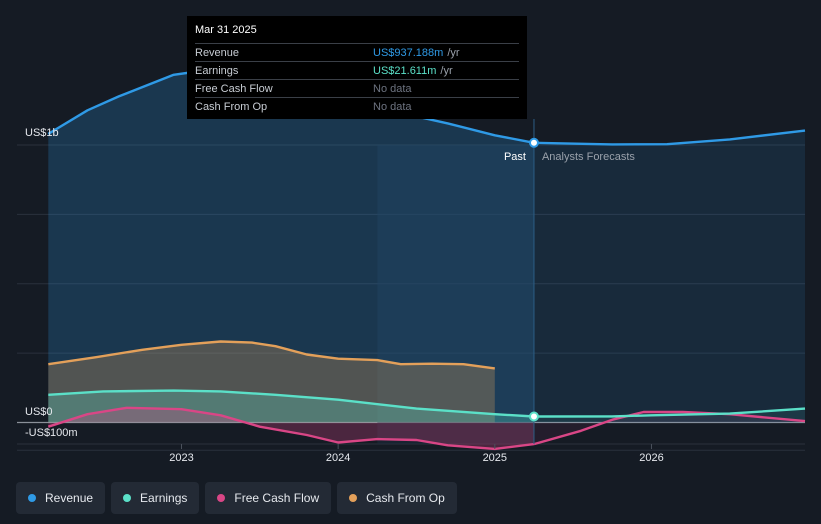 The height and width of the screenshot is (524, 821). Describe the element at coordinates (408, 52) in the screenshot. I see `tooltip-row-value: US$937.188m` at that location.